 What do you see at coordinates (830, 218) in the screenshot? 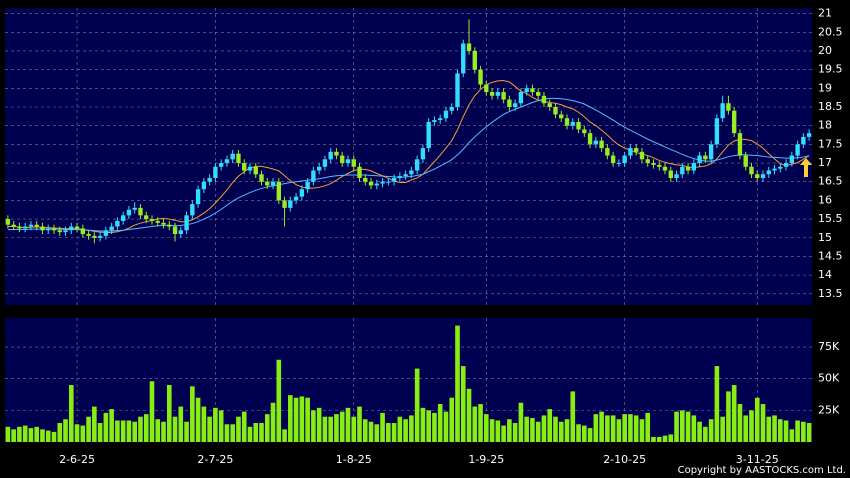
I see `y-tick-label: 15.5` at bounding box center [830, 218].